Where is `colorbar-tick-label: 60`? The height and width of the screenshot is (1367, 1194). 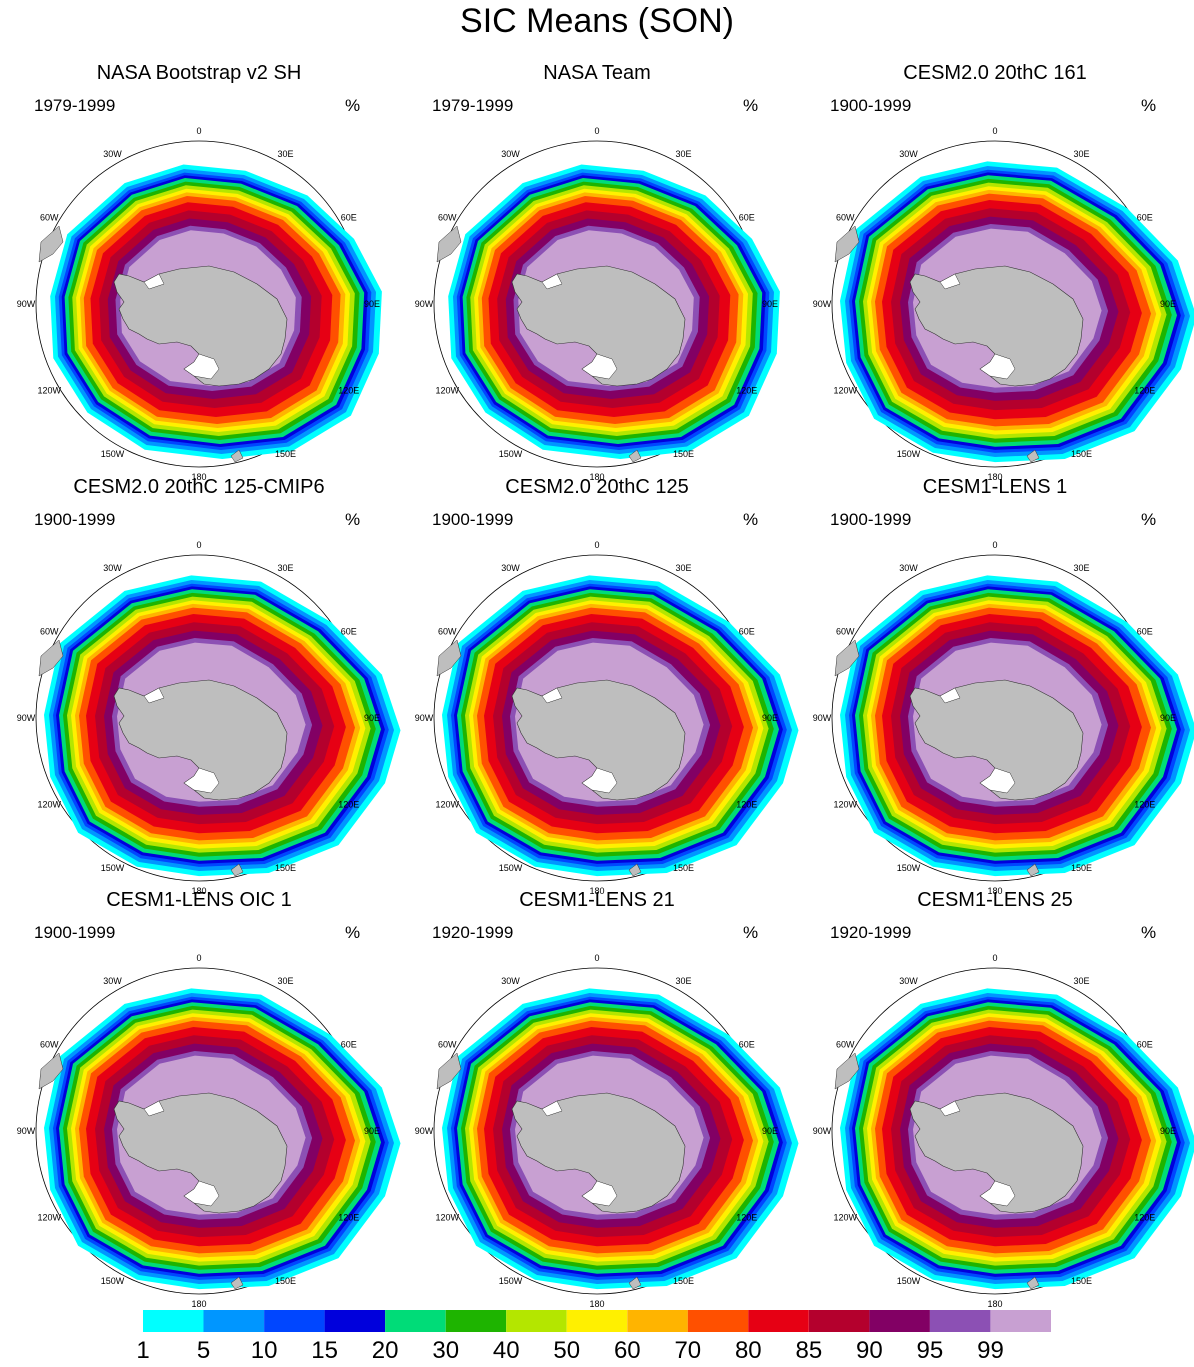
colorbar-tick-label: 60 is located at coordinates (627, 1350).